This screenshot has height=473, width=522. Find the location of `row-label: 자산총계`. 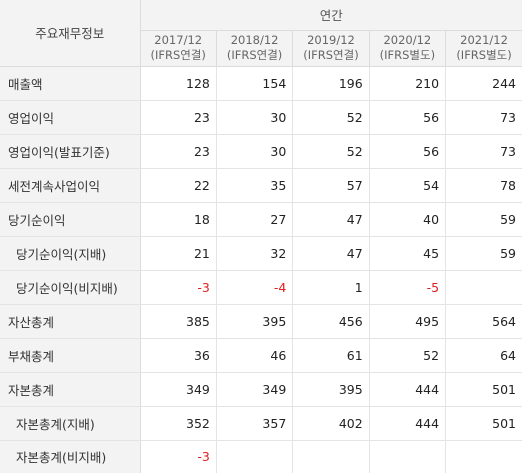

row-label: 자산총계 is located at coordinates (70, 321).